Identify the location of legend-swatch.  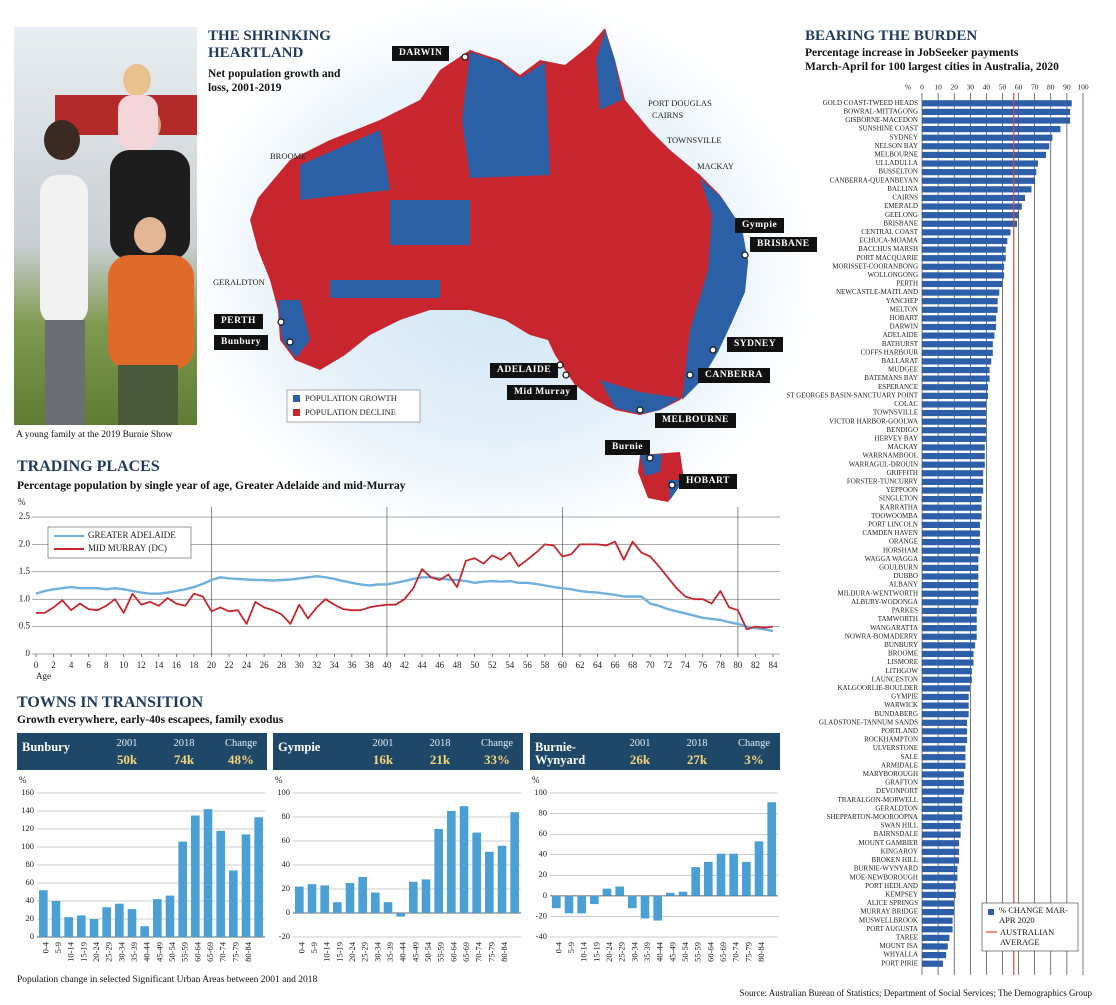
(991, 912).